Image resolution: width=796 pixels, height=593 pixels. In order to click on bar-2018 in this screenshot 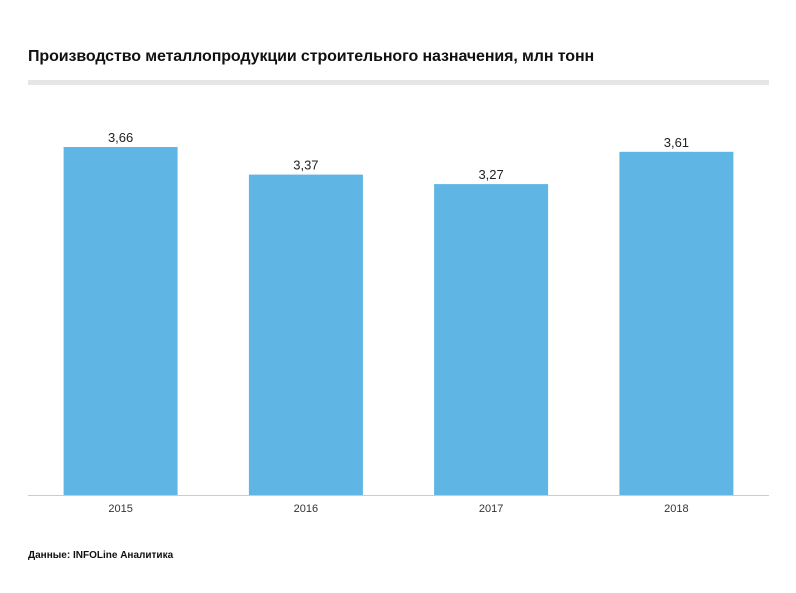, I will do `click(676, 323)`.